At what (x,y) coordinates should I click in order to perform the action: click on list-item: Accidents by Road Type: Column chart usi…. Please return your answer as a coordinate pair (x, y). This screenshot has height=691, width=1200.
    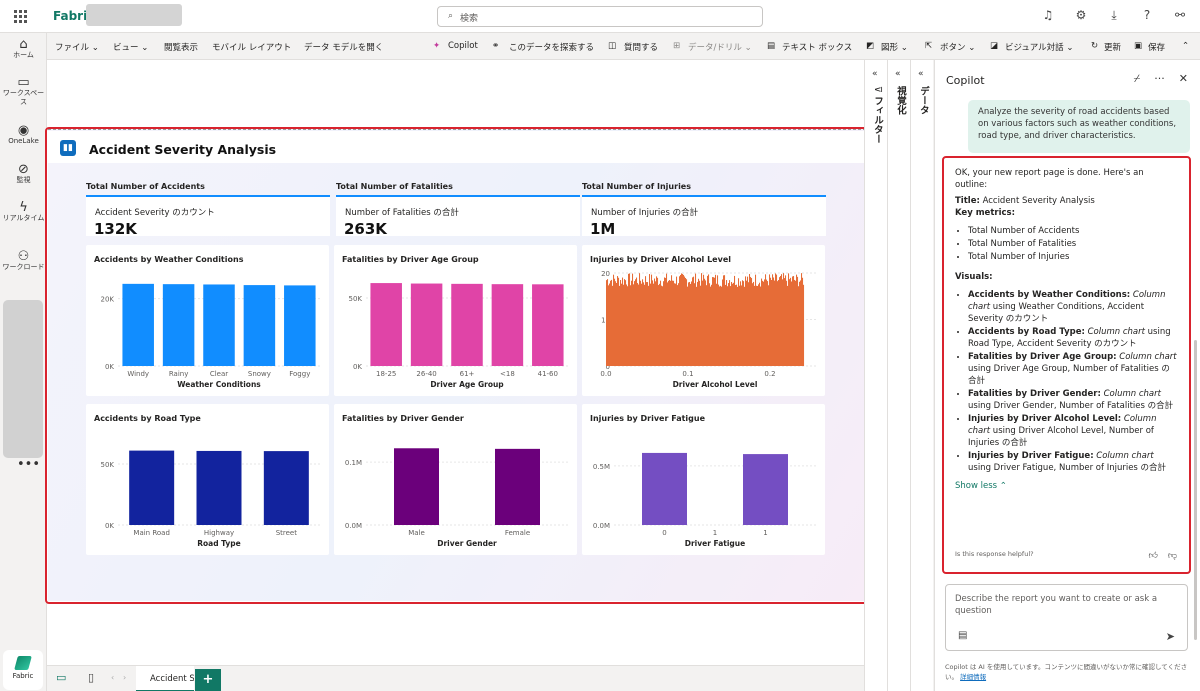
    Looking at the image, I should click on (1073, 338).